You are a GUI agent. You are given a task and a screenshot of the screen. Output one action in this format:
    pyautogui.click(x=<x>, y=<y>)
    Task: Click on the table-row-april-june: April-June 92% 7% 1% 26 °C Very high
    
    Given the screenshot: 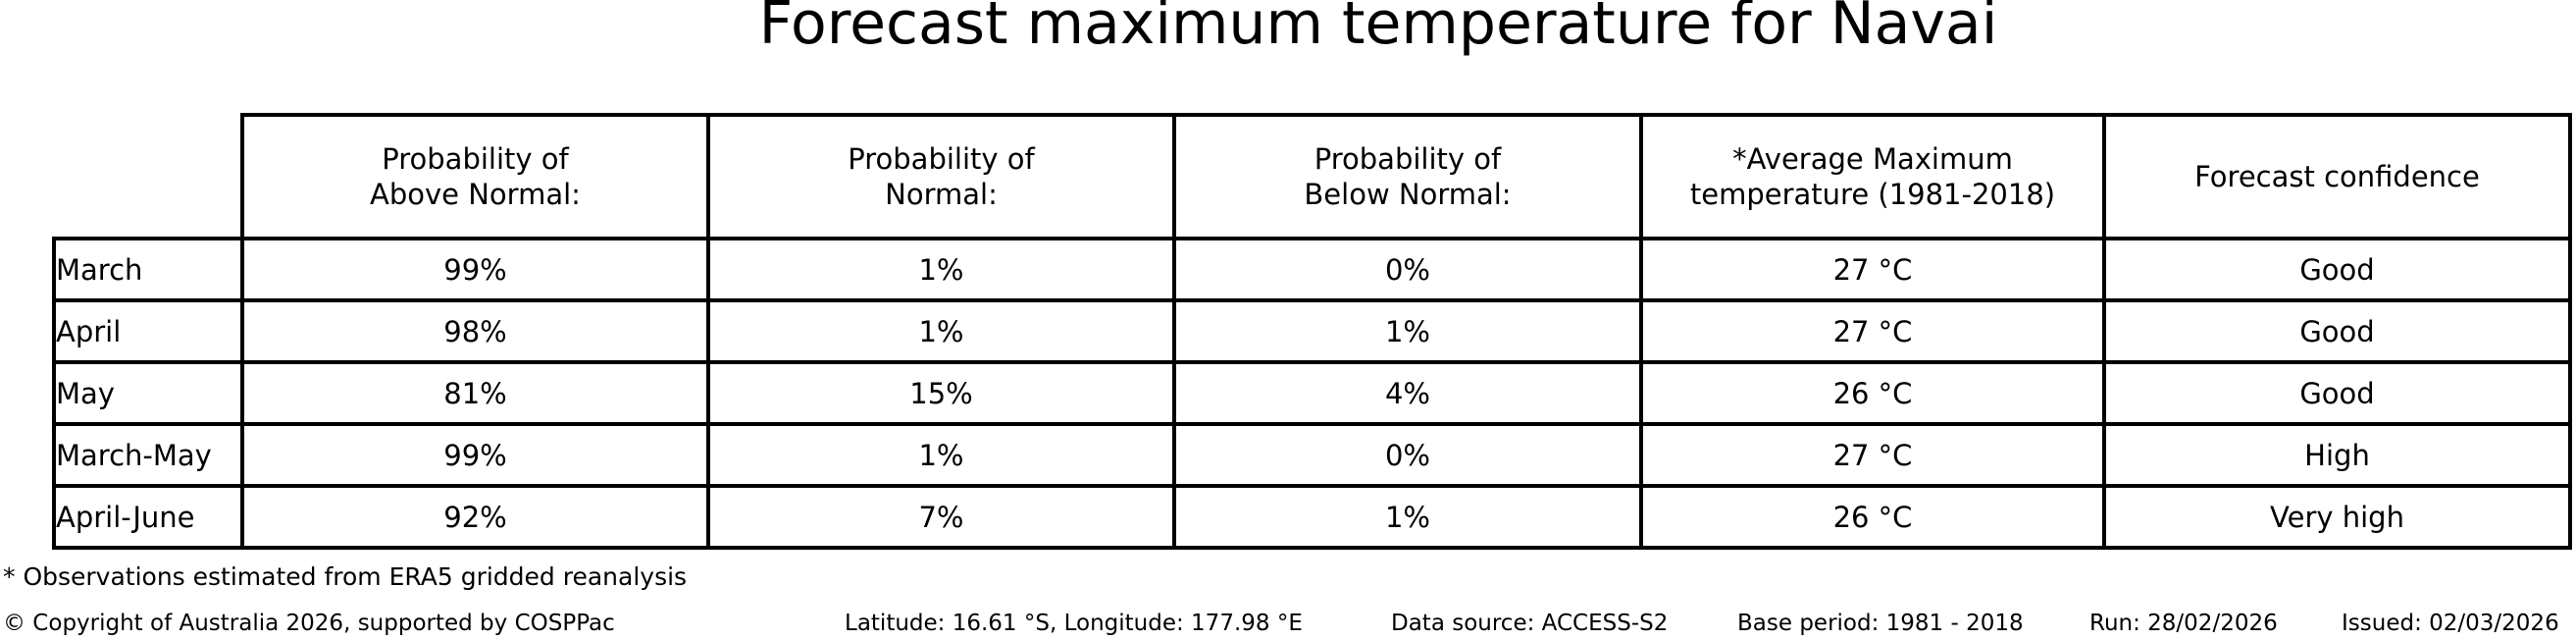 What is the action you would take?
    pyautogui.click(x=1312, y=517)
    